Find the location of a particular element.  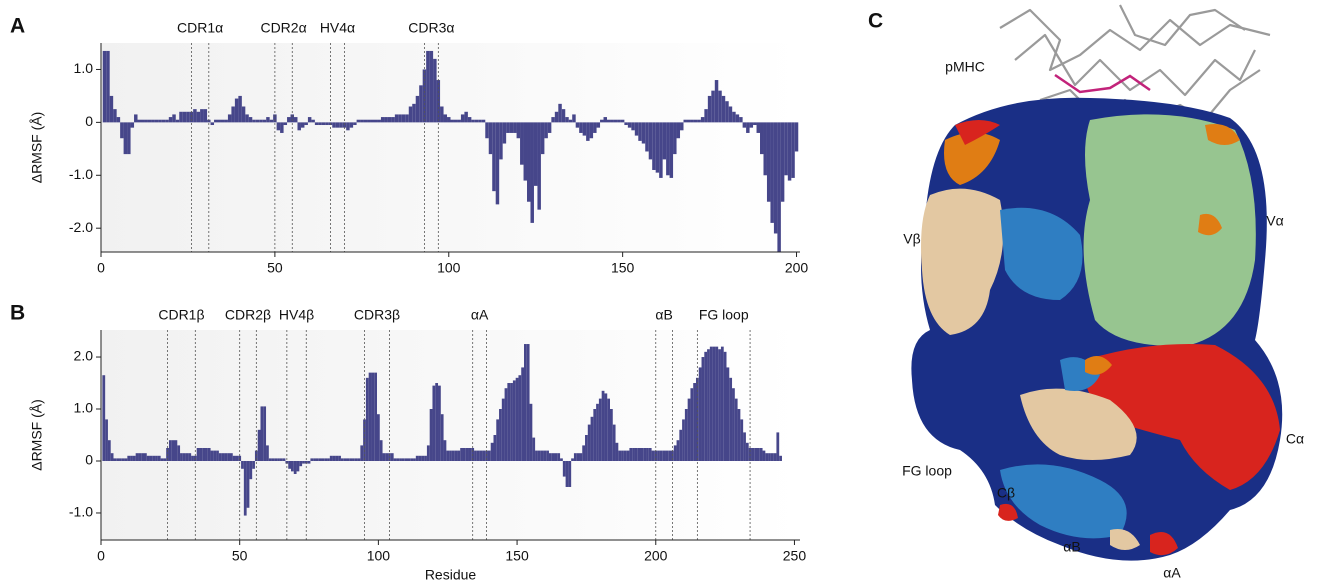

region-label: CDR3β is located at coordinates (377, 315).